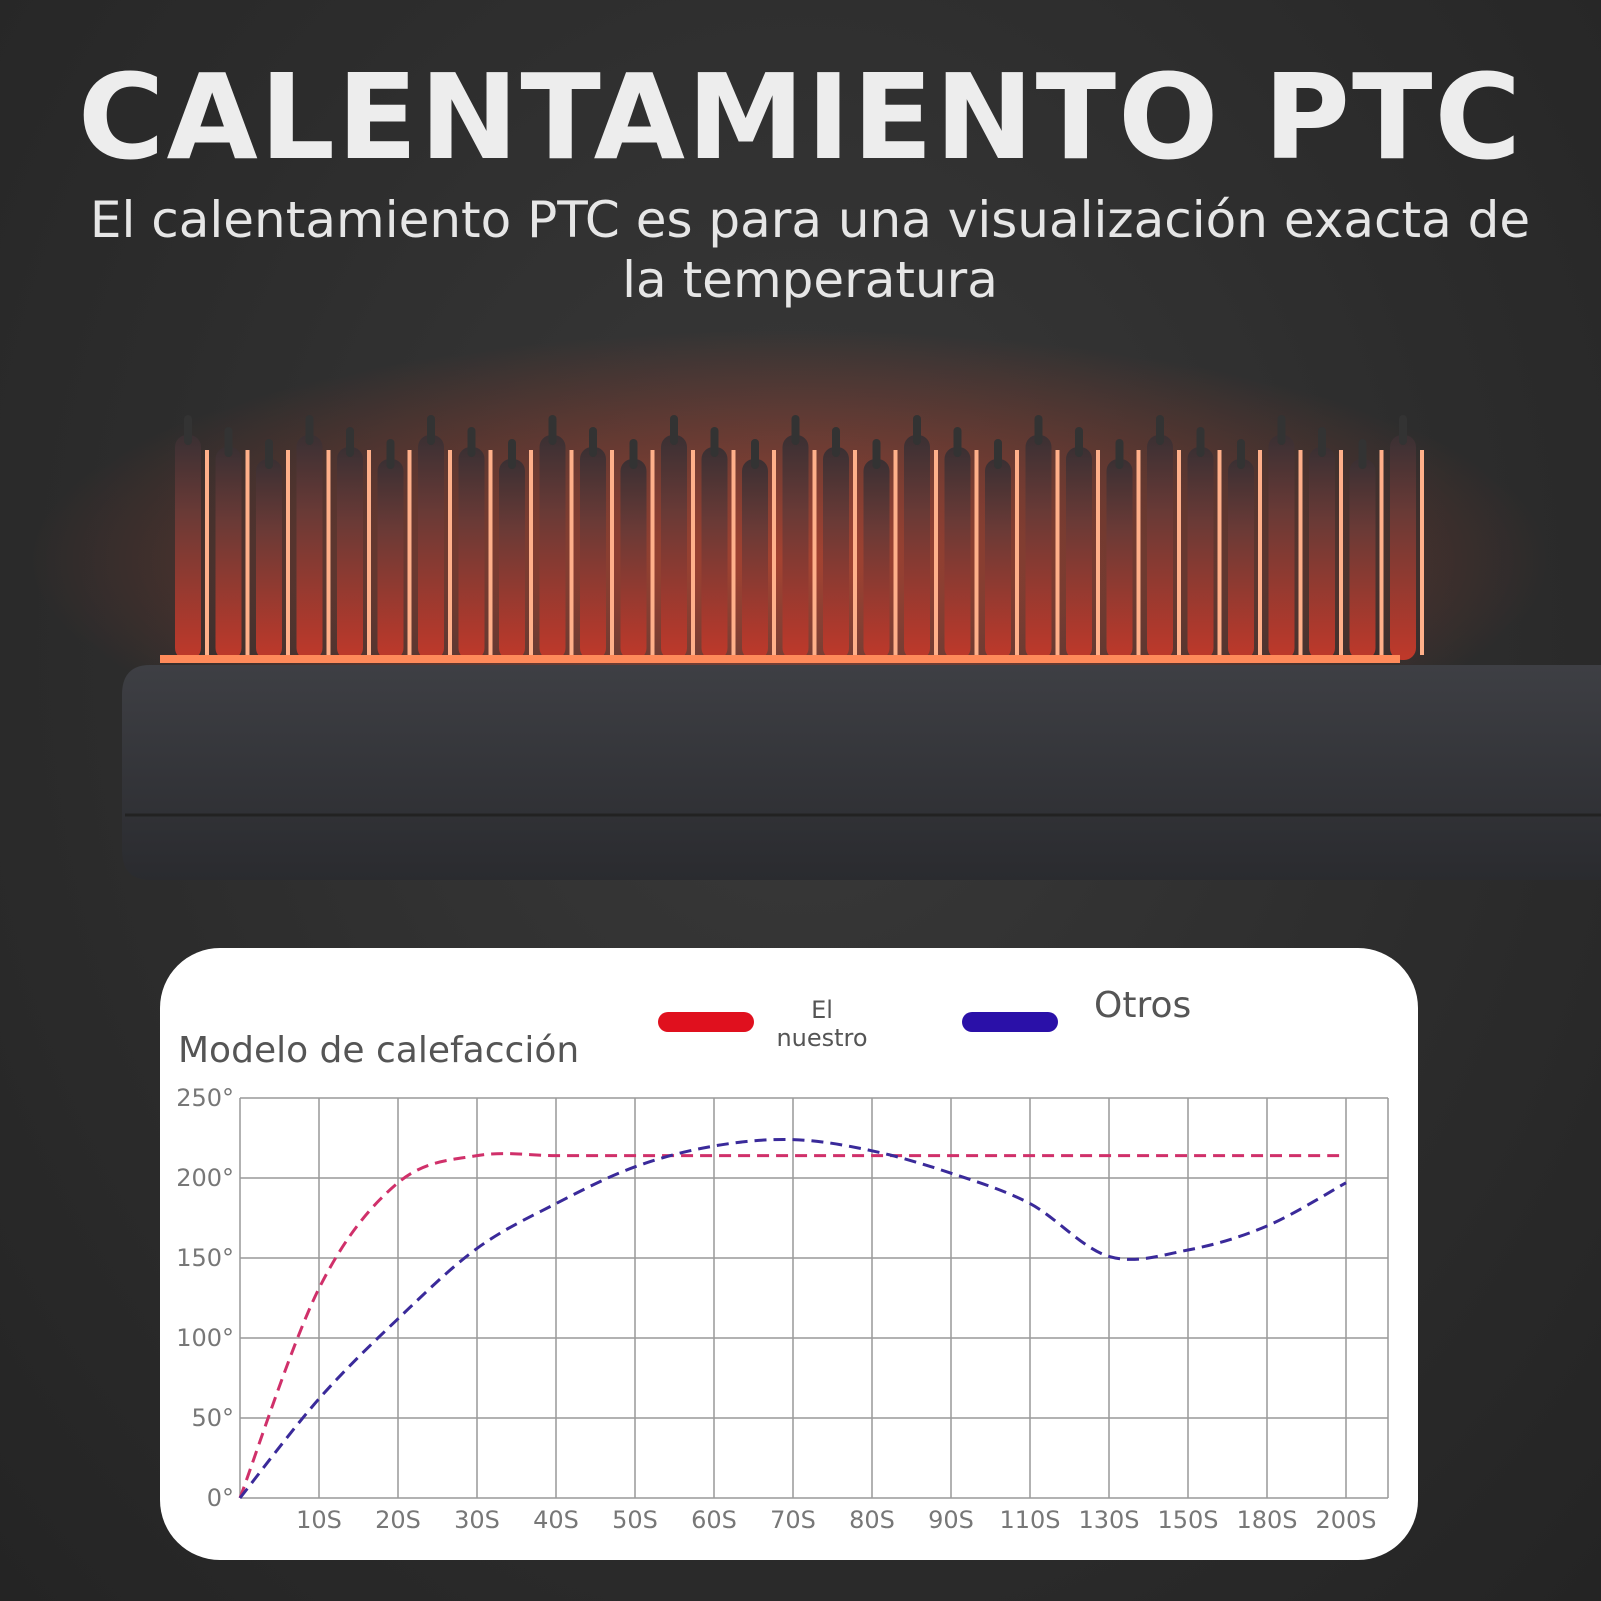  Describe the element at coordinates (398, 1520) in the screenshot. I see `x-tick-label: 20S` at that location.